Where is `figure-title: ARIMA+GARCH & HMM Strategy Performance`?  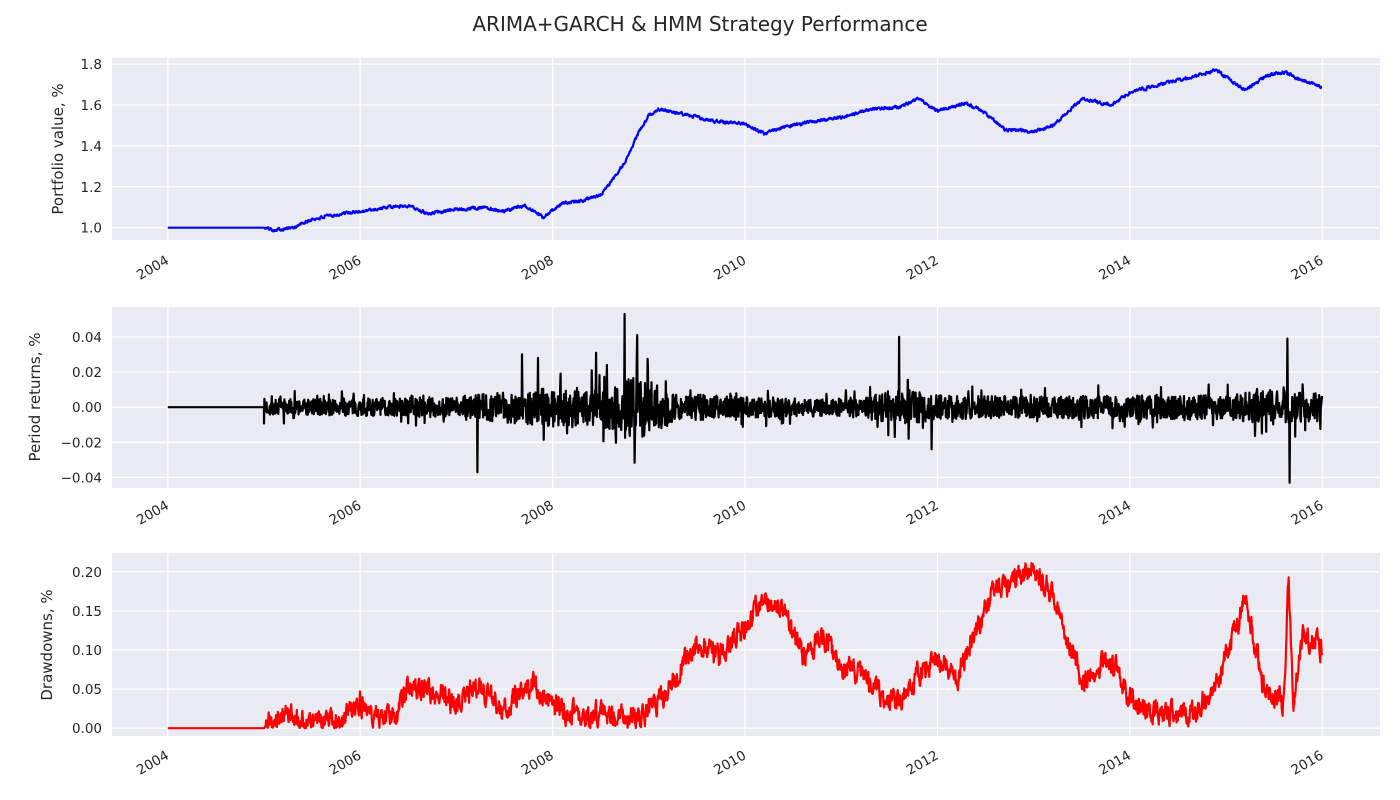
figure-title: ARIMA+GARCH & HMM Strategy Performance is located at coordinates (699, 24).